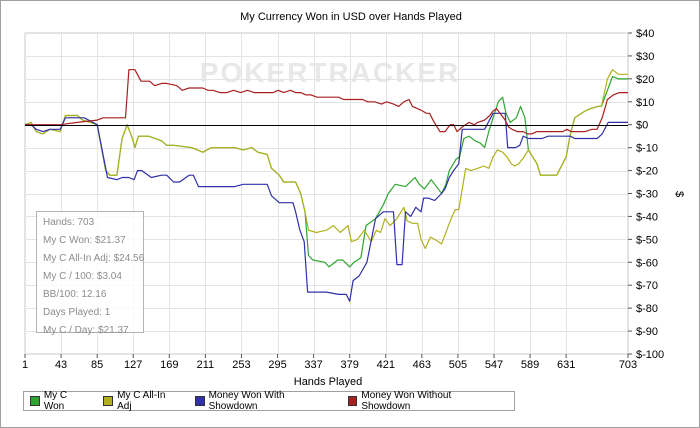 Image resolution: width=700 pixels, height=428 pixels. I want to click on x-tick-label: 631, so click(566, 365).